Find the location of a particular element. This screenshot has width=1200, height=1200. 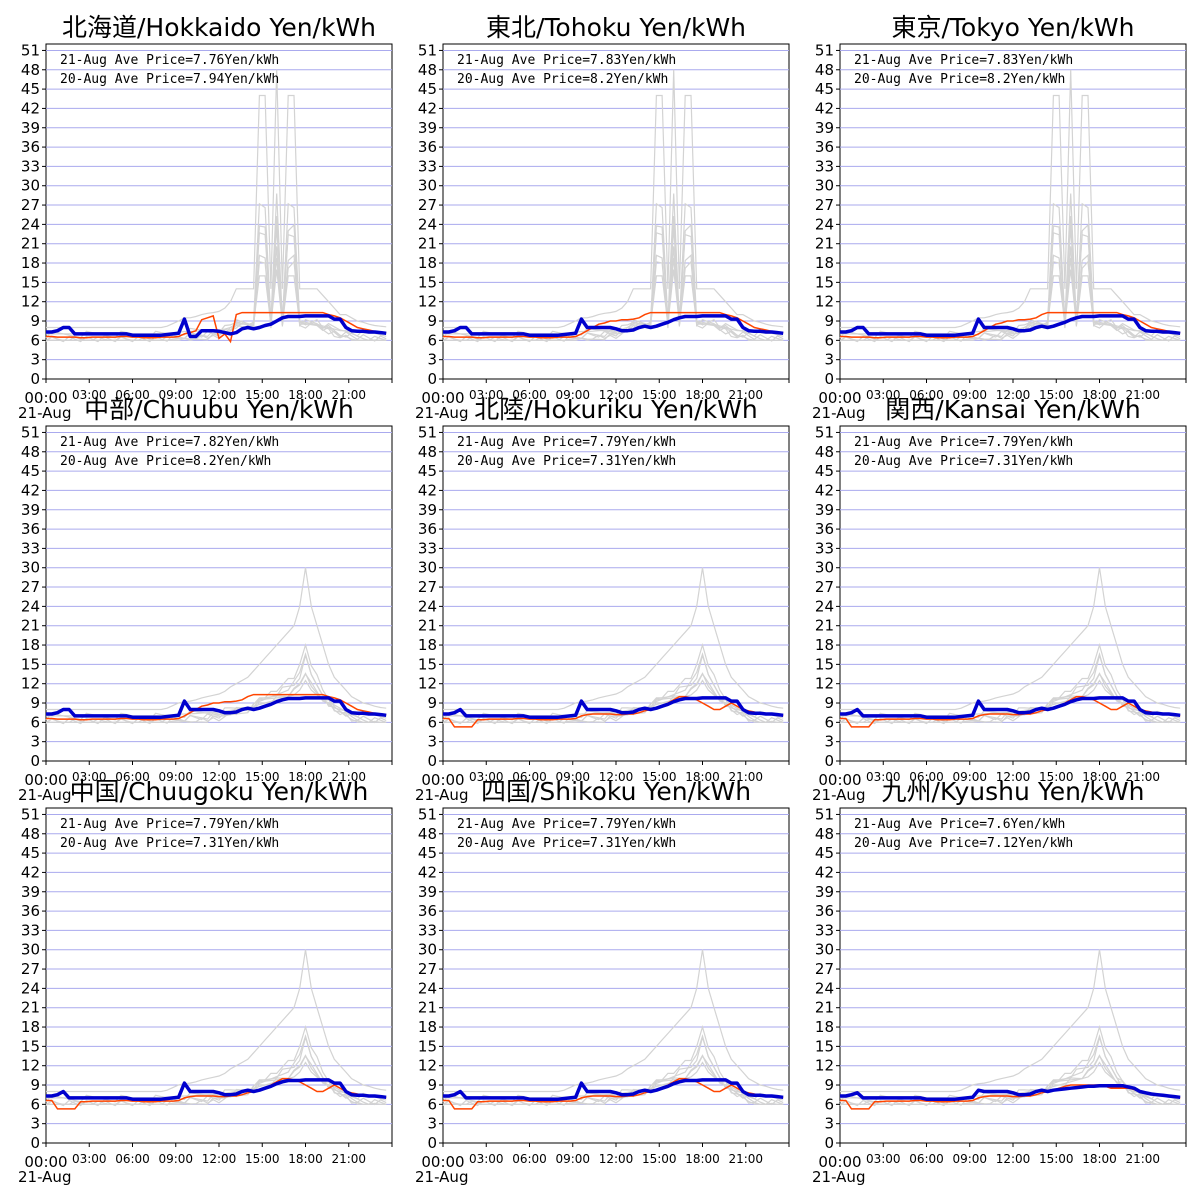

yesterday-average-note: 20-Aug Ave Price=7.31Yen/kWh is located at coordinates (963, 461).